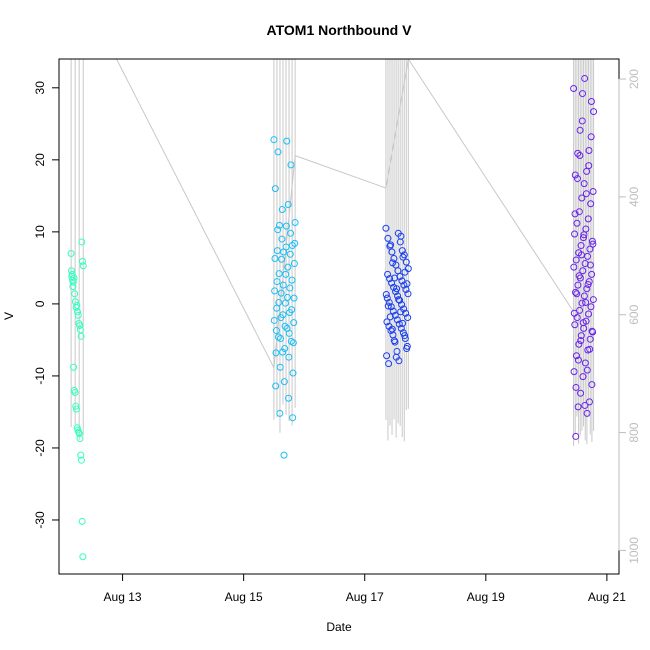  I want to click on x-tick-label: Aug 13, so click(123, 597).